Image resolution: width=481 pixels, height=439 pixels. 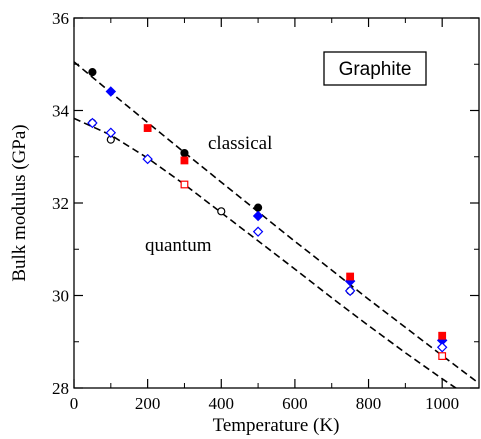 I want to click on y-tick-label: 30, so click(x=60, y=296).